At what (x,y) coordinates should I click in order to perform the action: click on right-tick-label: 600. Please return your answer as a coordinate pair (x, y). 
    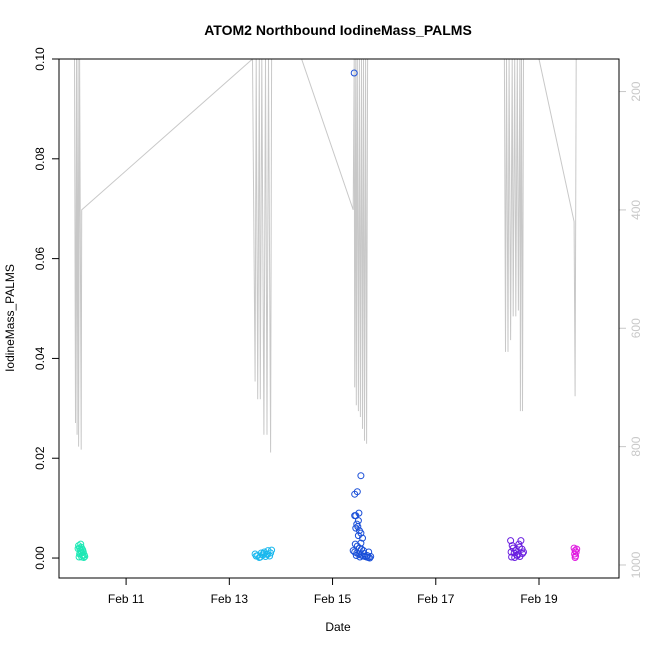
    Looking at the image, I should click on (636, 328).